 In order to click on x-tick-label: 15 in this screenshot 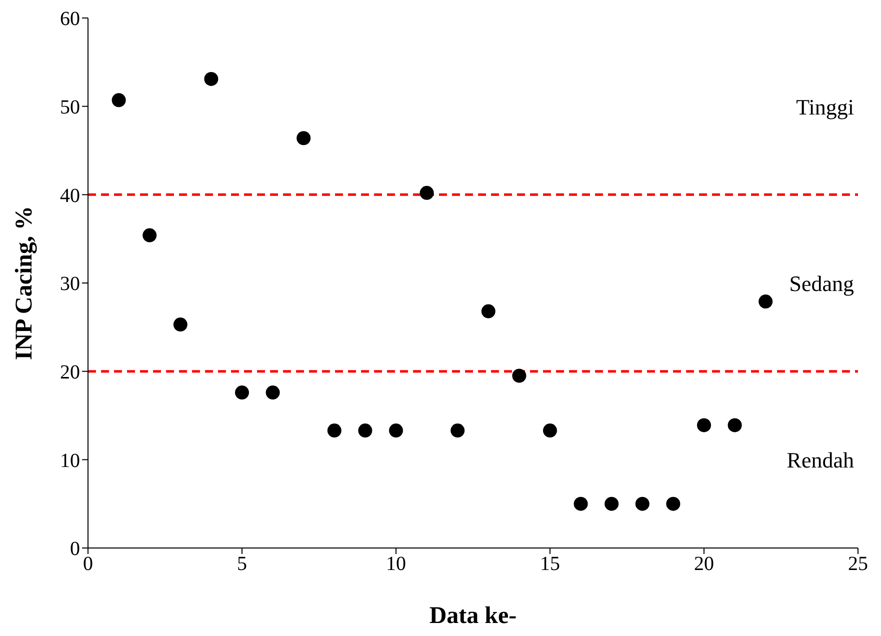, I will do `click(550, 564)`.